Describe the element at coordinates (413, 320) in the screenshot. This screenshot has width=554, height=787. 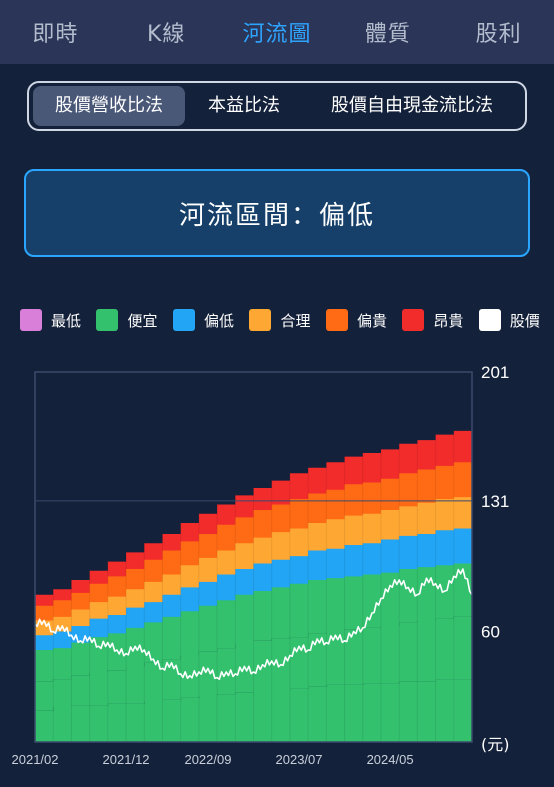
I see `legend-swatch-expensive` at that location.